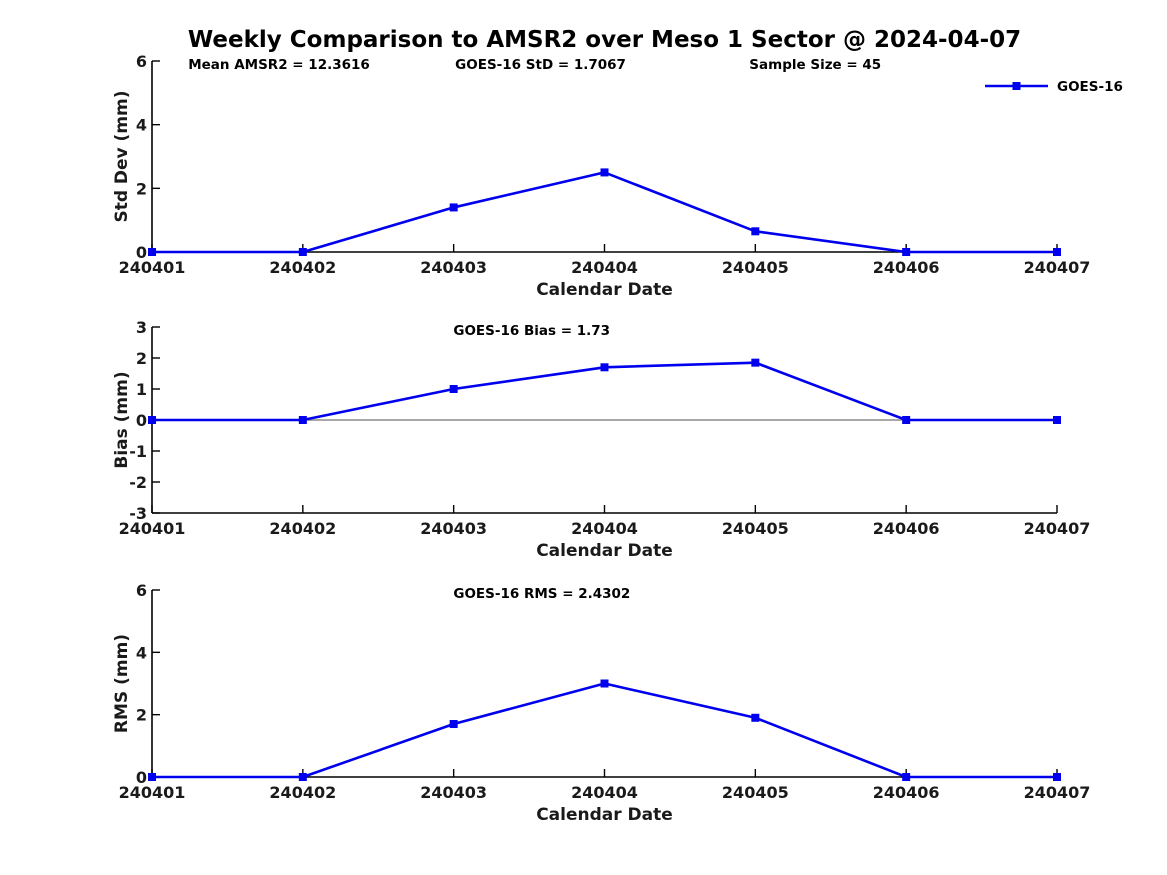 The width and height of the screenshot is (1167, 875). Describe the element at coordinates (1090, 87) in the screenshot. I see `legend-label: GOES-16` at that location.